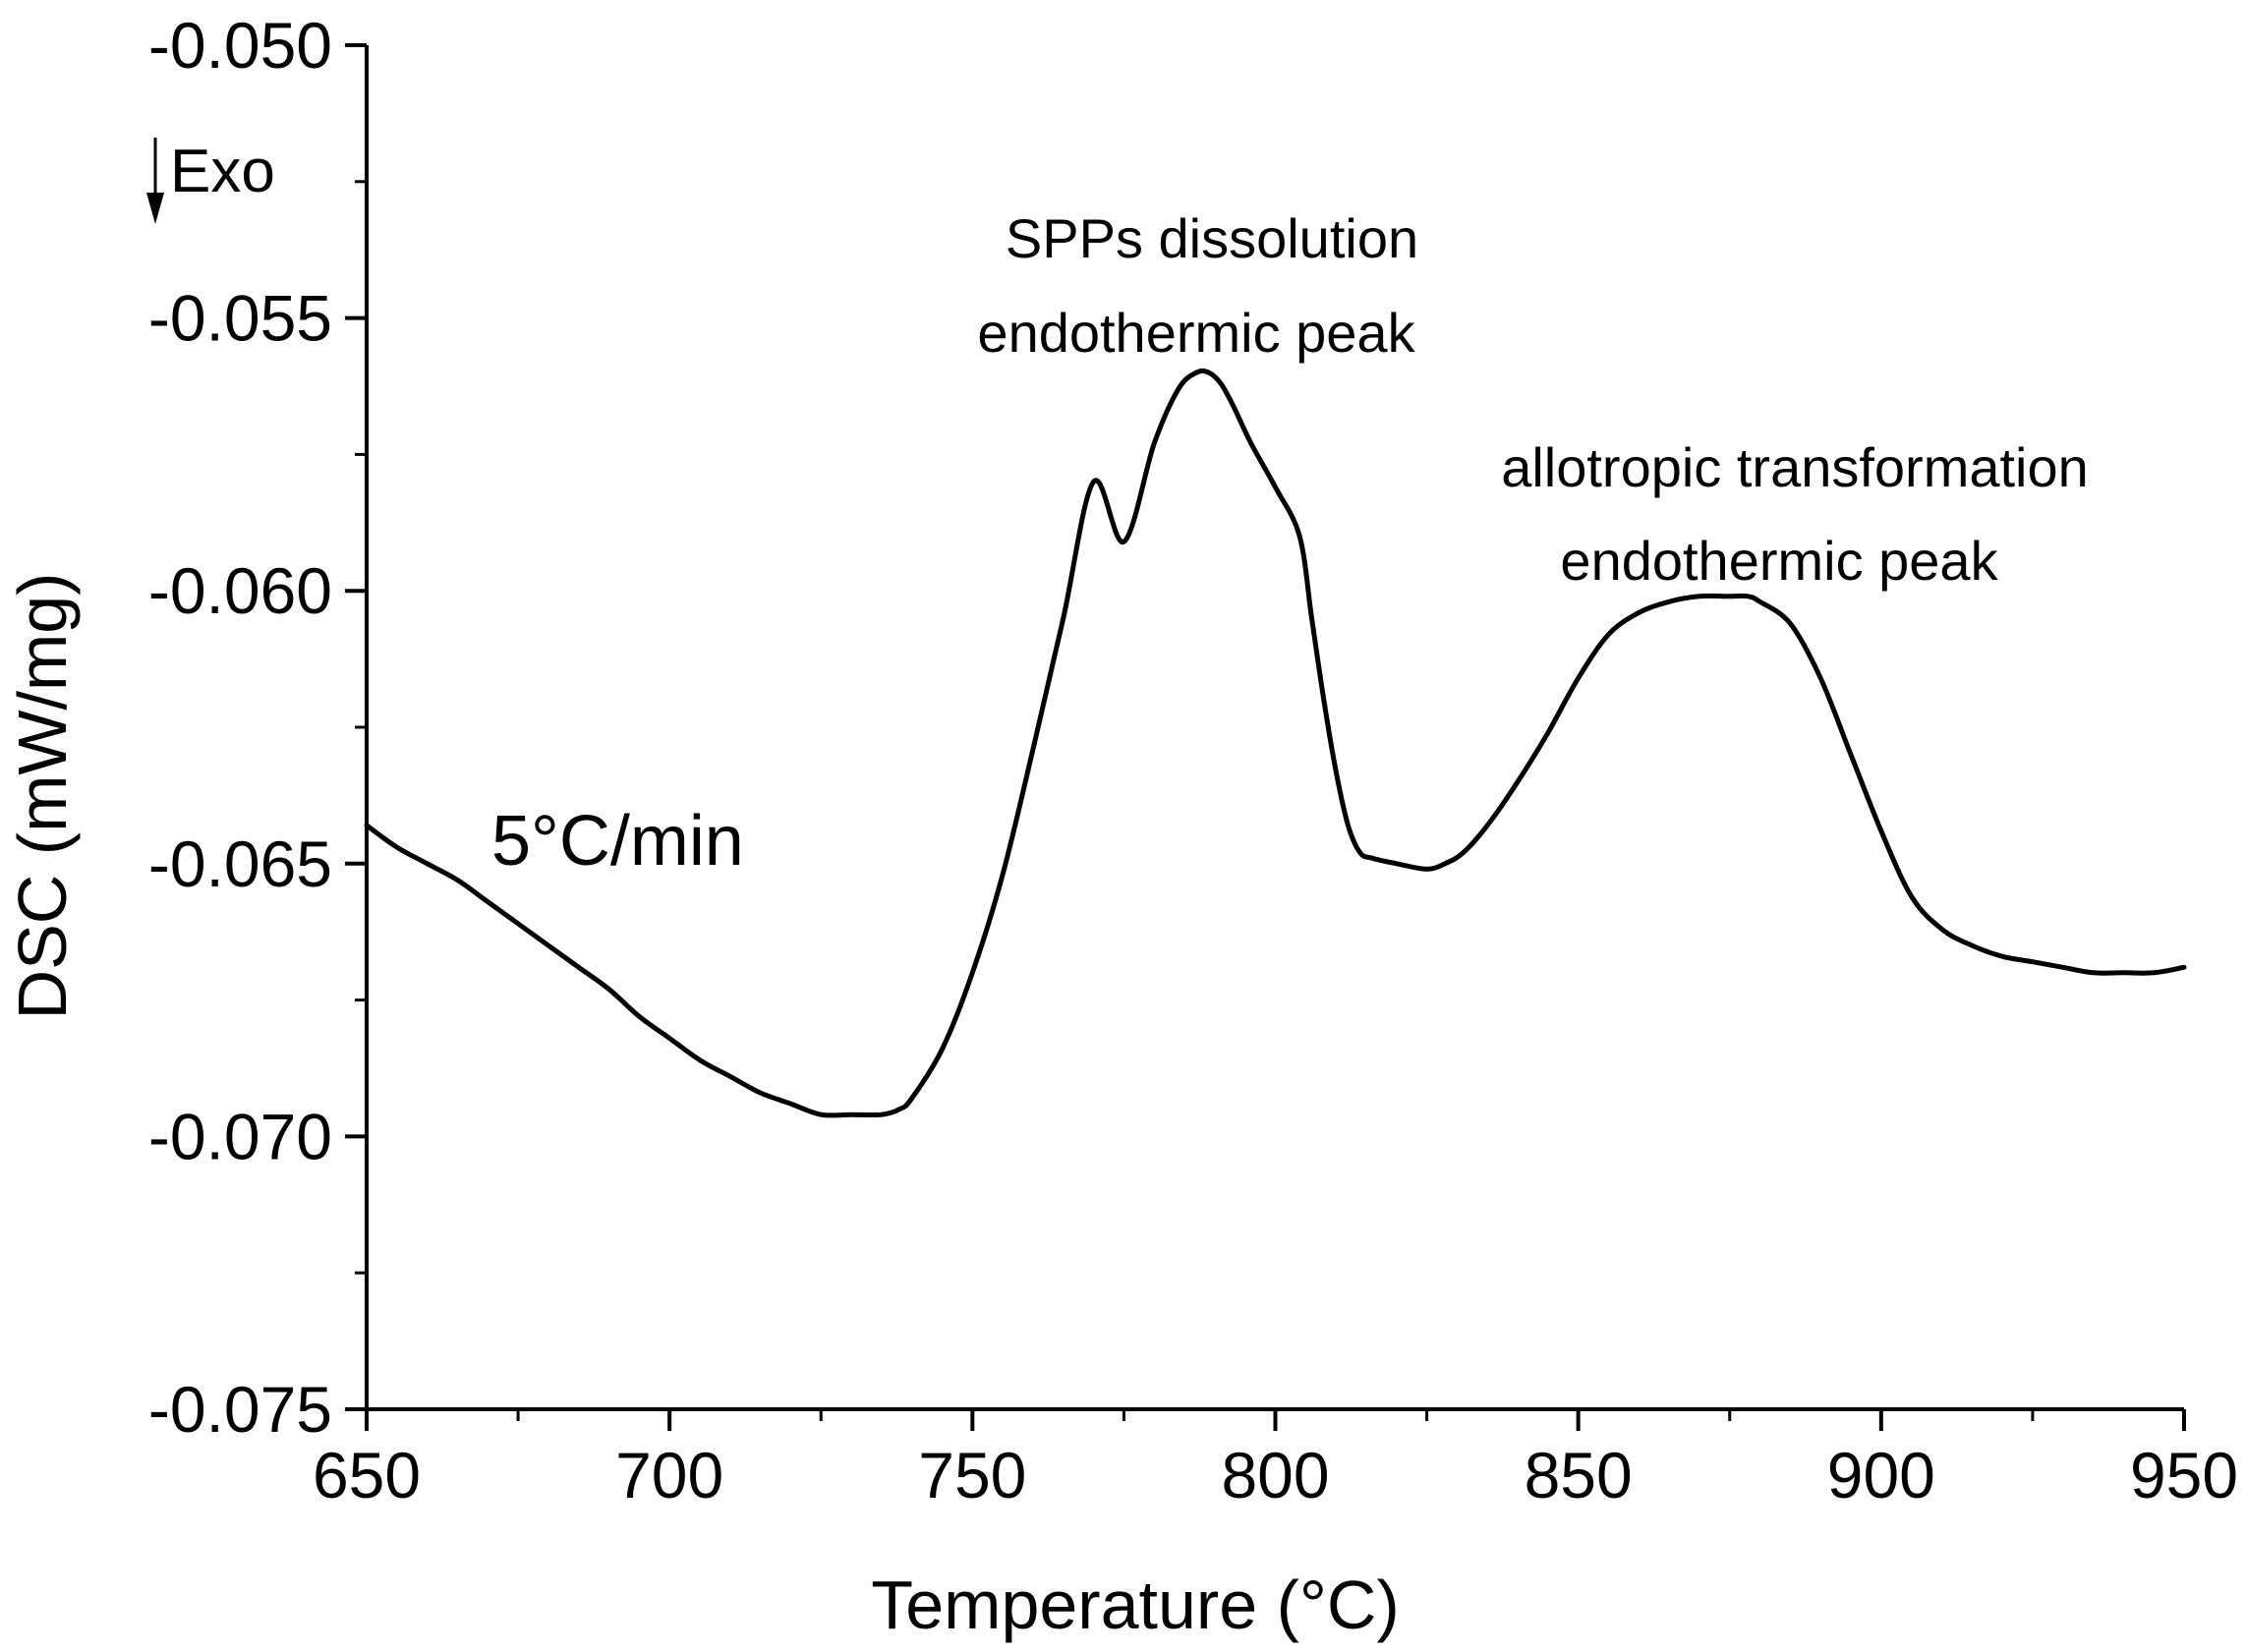 The image size is (2245, 1652). I want to click on y-tick-label: -0.070, so click(240, 1136).